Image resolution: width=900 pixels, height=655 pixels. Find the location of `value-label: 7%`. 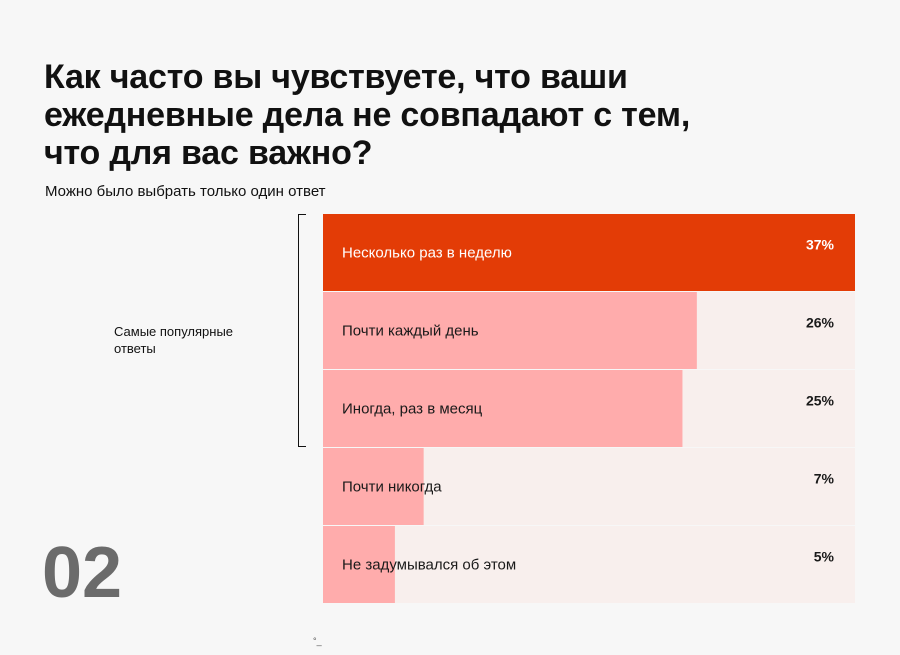

value-label: 7% is located at coordinates (824, 479).